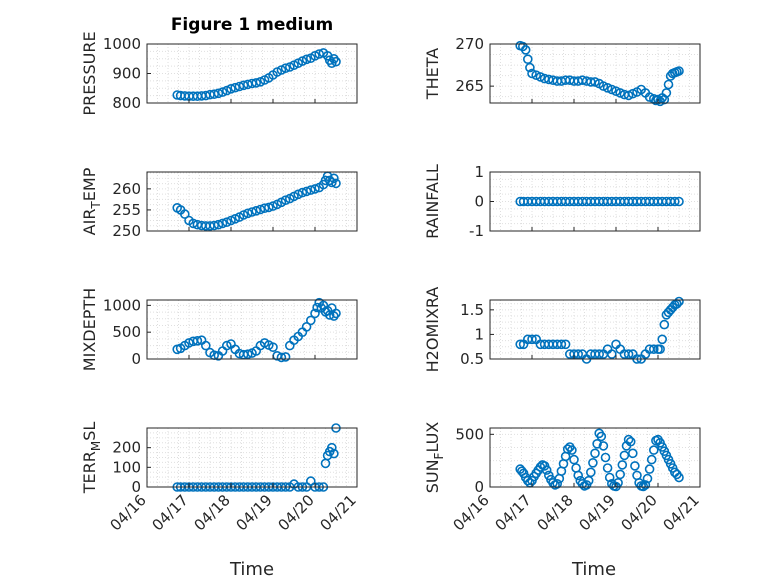 This screenshot has width=778, height=583. What do you see at coordinates (136, 359) in the screenshot?
I see `y-tick-label: 0` at bounding box center [136, 359].